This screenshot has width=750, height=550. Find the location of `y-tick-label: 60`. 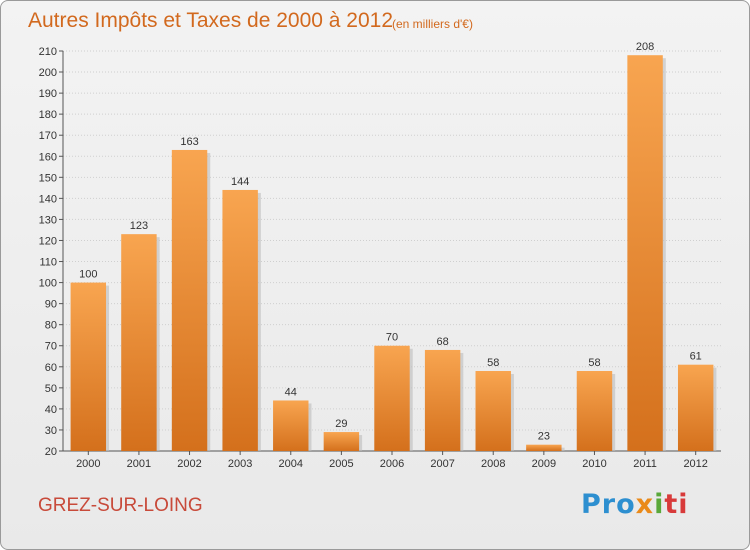

y-tick-label: 60 is located at coordinates (51, 368).